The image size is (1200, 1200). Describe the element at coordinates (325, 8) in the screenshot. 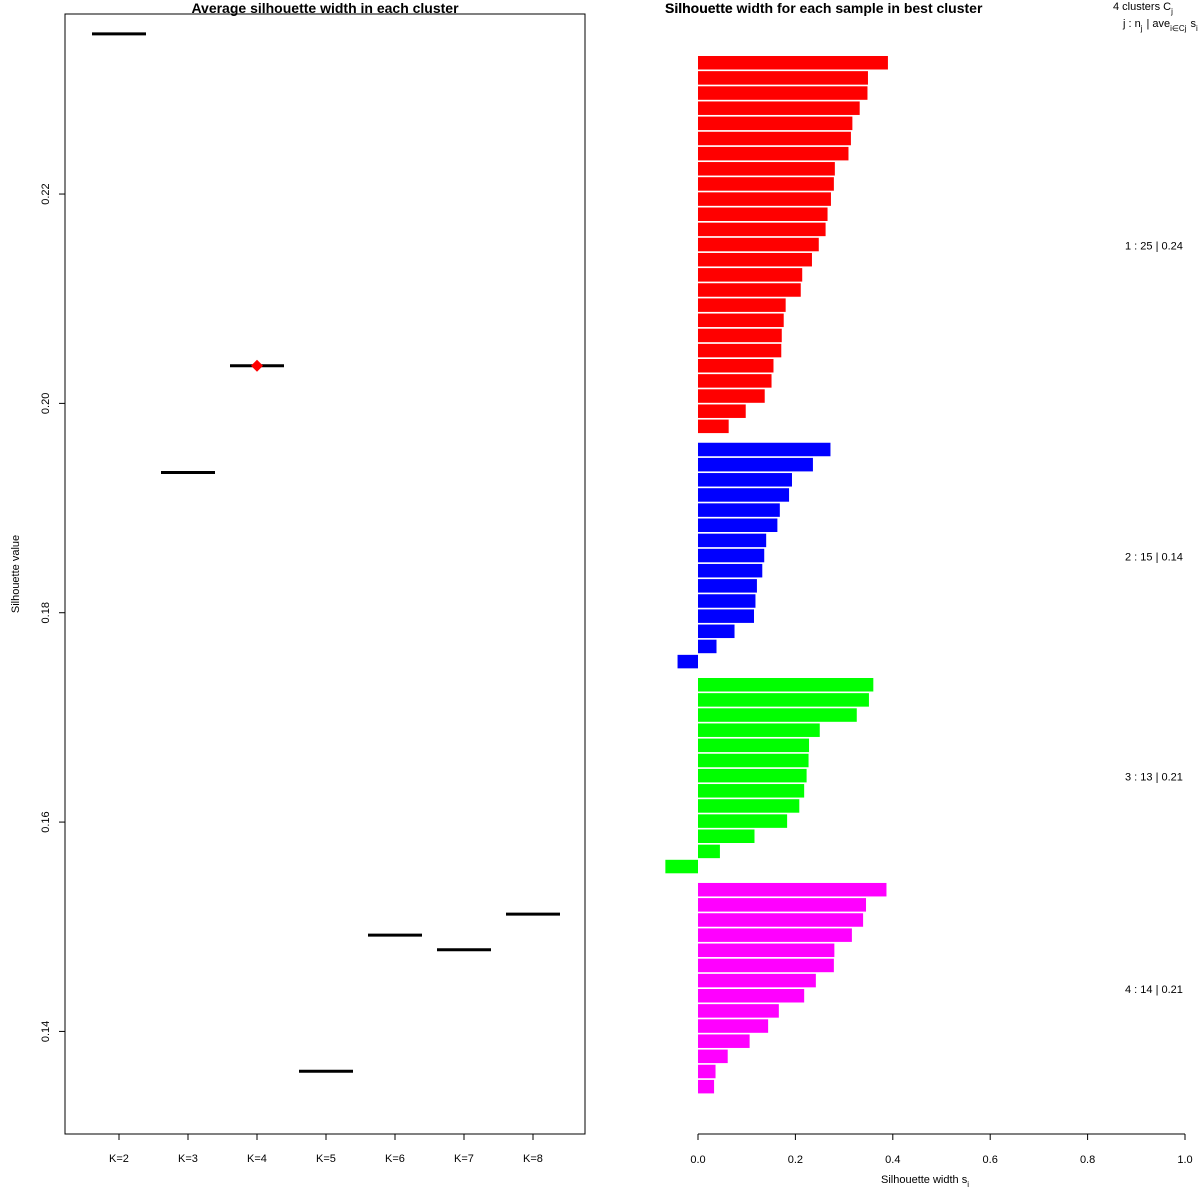

I see `left-chart-title: Average silhouette width in each cluster` at that location.